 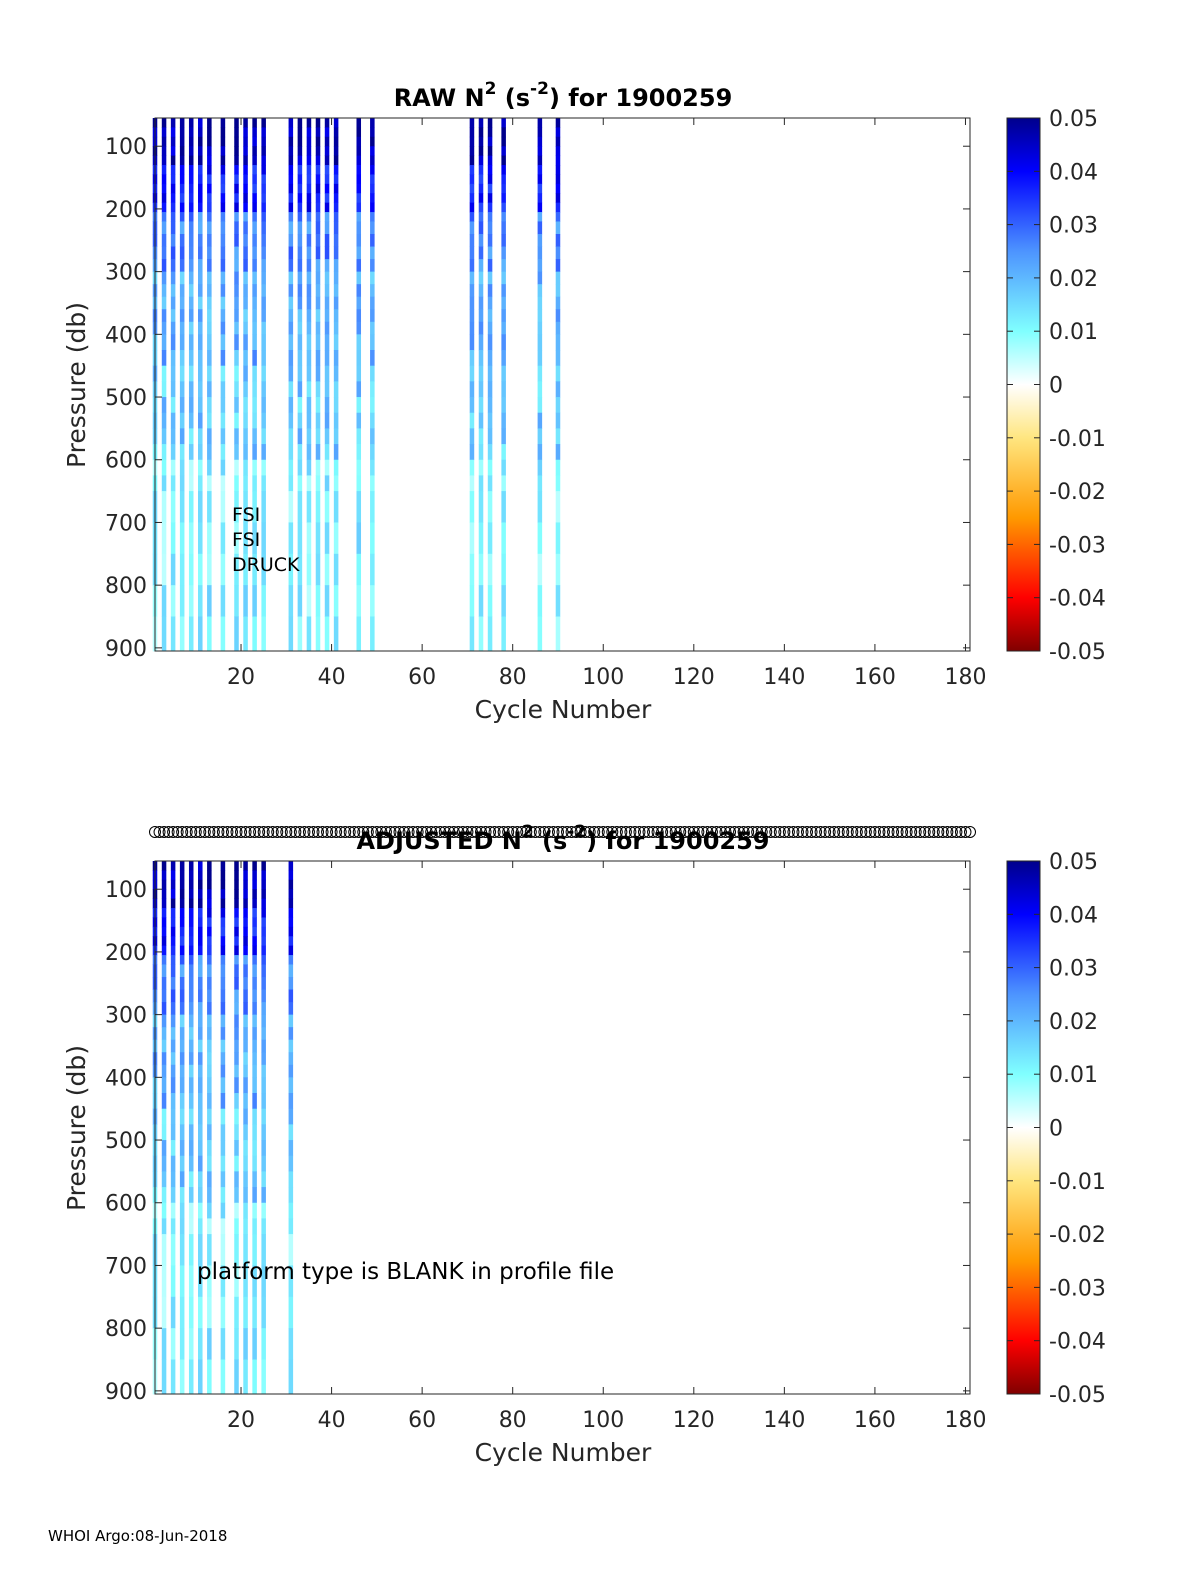 I want to click on y-tick-label: 300, so click(x=126, y=1016).